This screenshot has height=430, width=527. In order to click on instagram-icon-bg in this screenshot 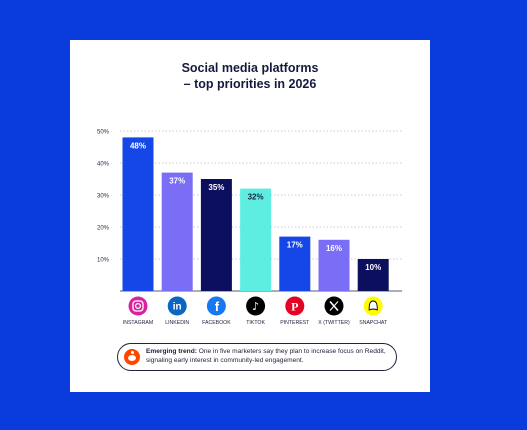, I will do `click(138, 306)`.